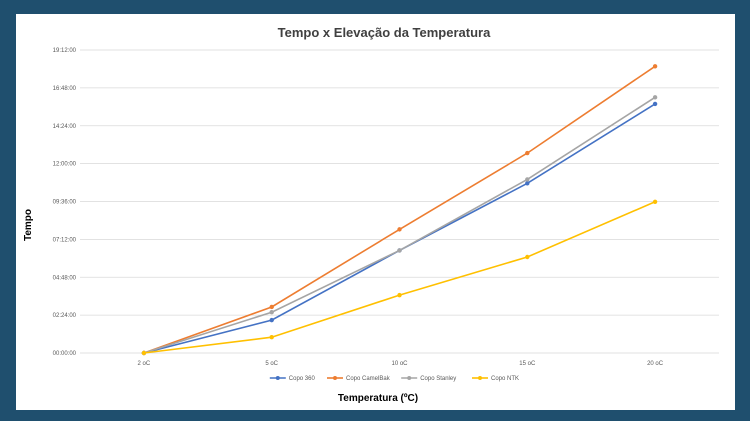 The image size is (750, 421). I want to click on legend-item: Copo Stanley, so click(428, 379).